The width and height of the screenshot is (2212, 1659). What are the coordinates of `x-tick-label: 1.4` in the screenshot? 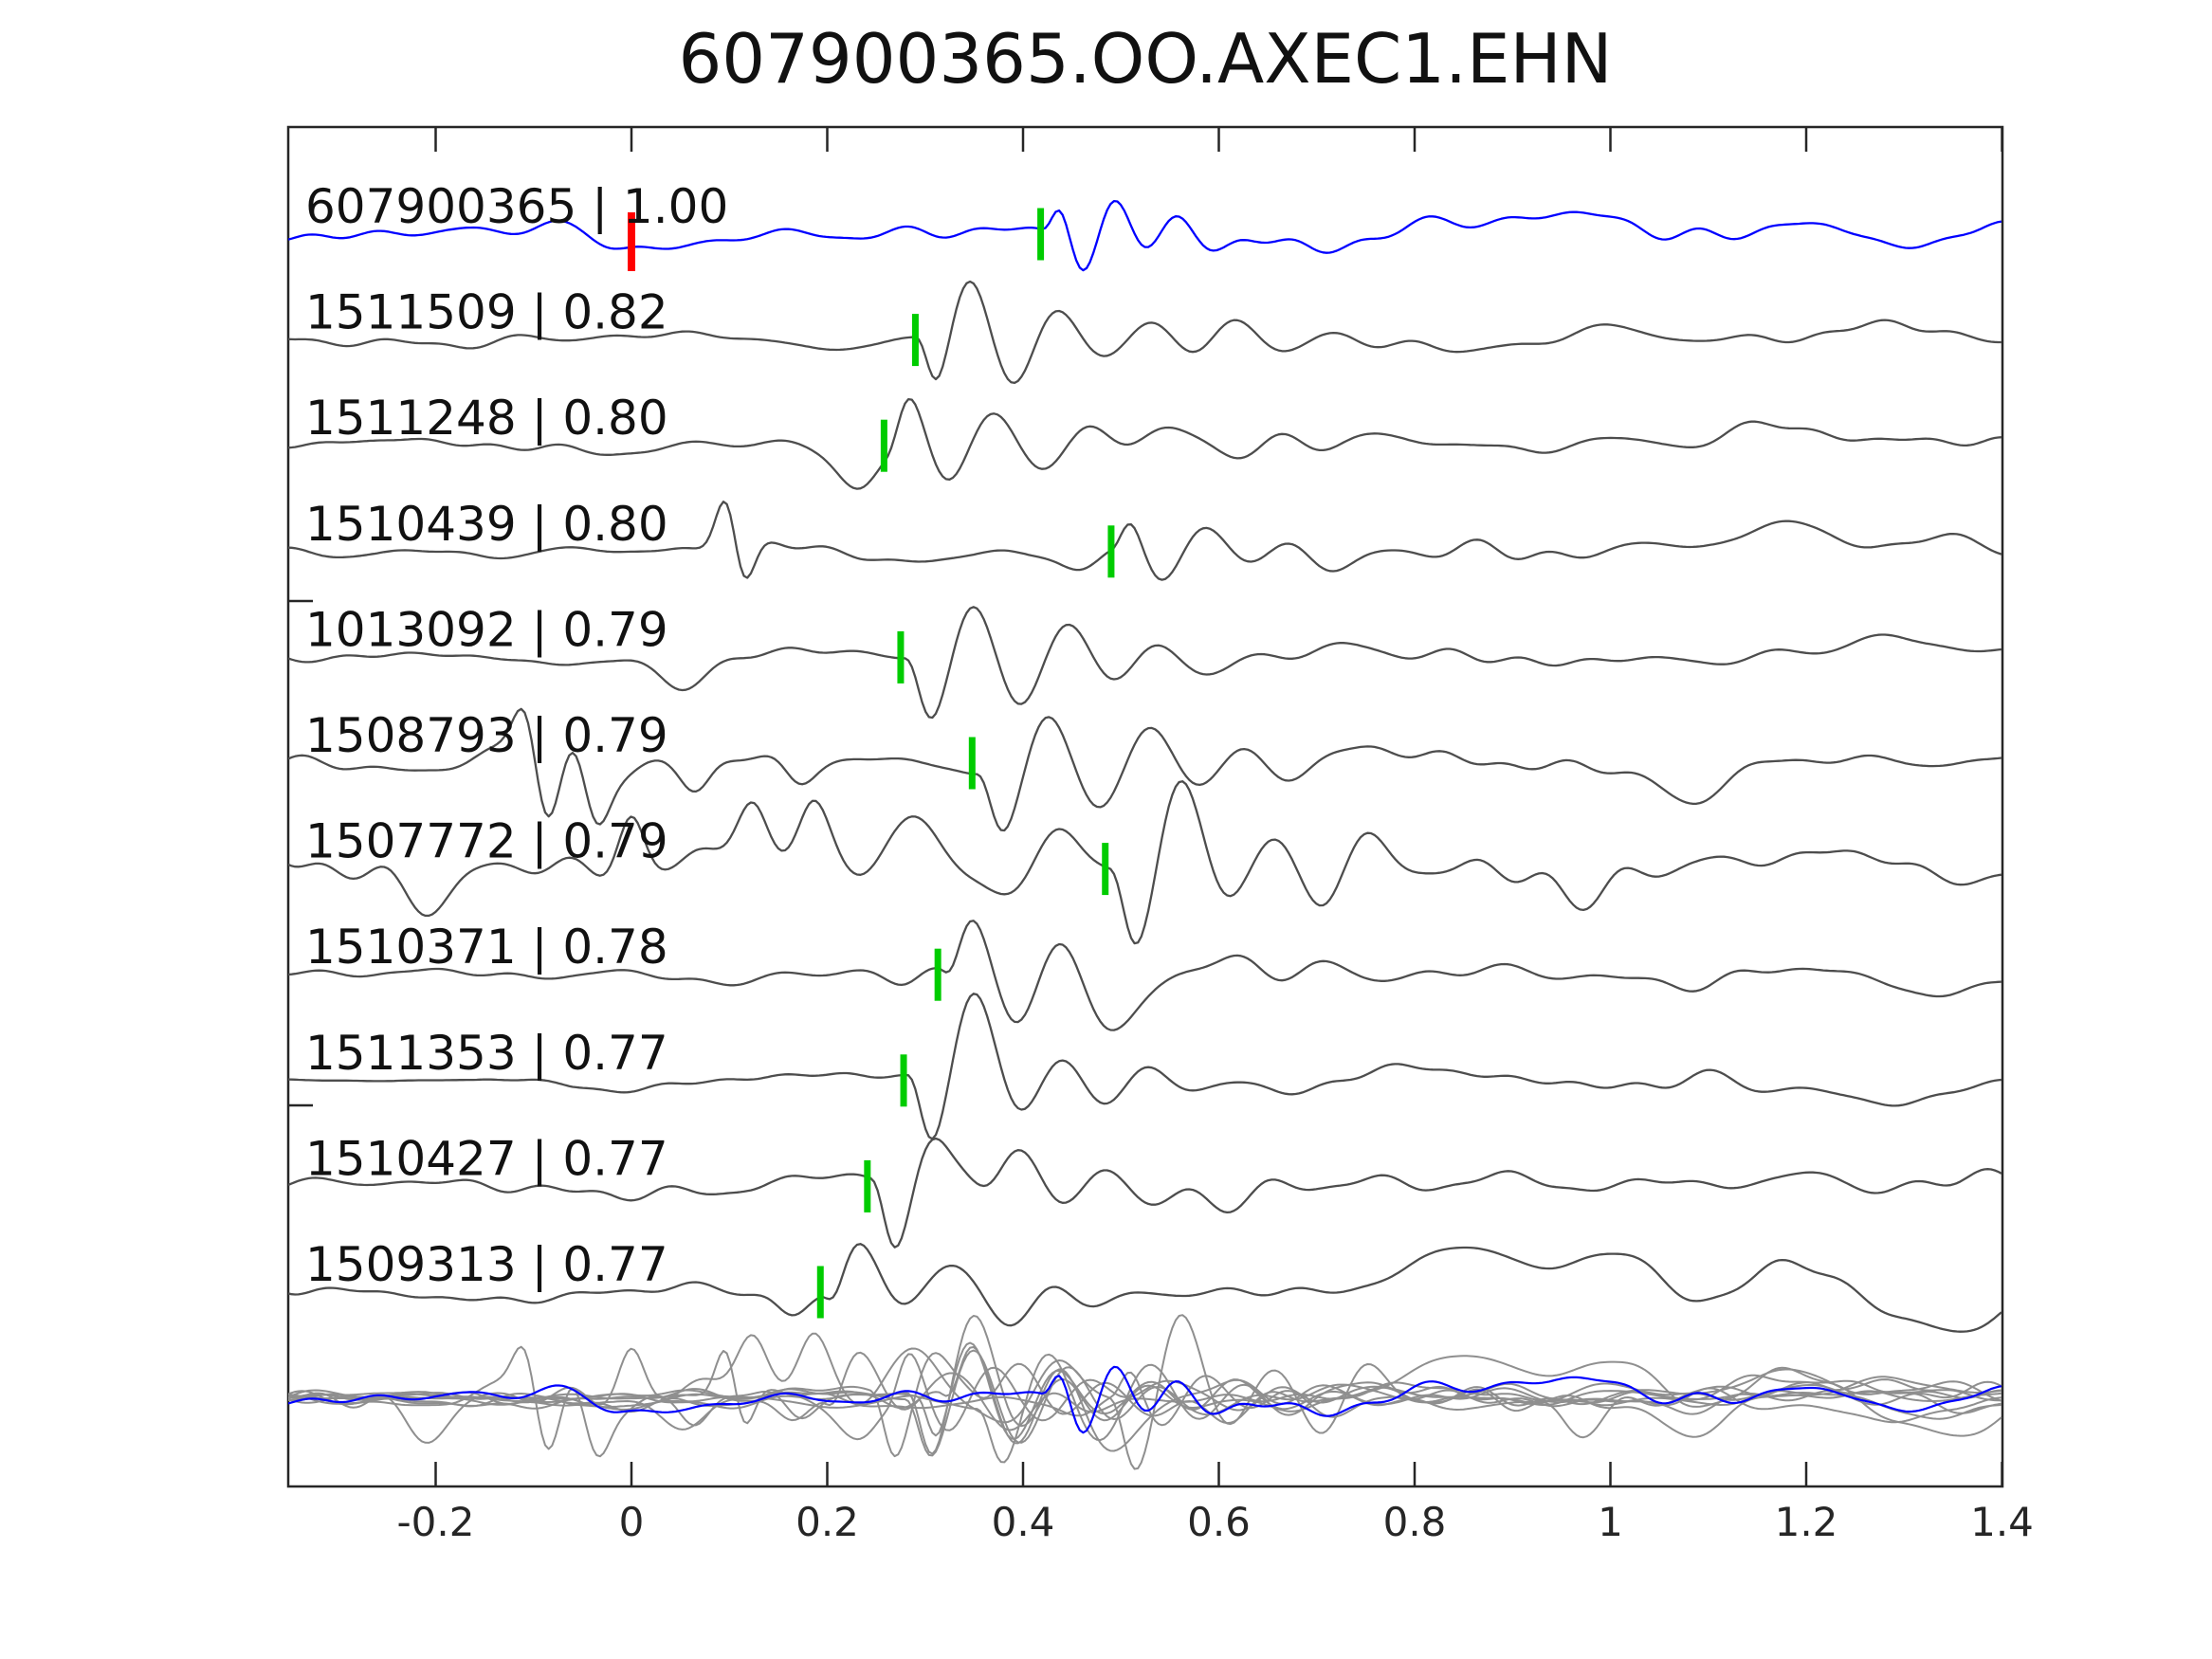 It's located at (2002, 1522).